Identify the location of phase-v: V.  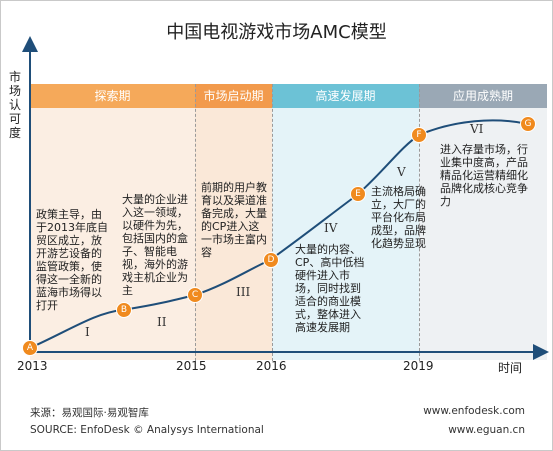
(401, 172).